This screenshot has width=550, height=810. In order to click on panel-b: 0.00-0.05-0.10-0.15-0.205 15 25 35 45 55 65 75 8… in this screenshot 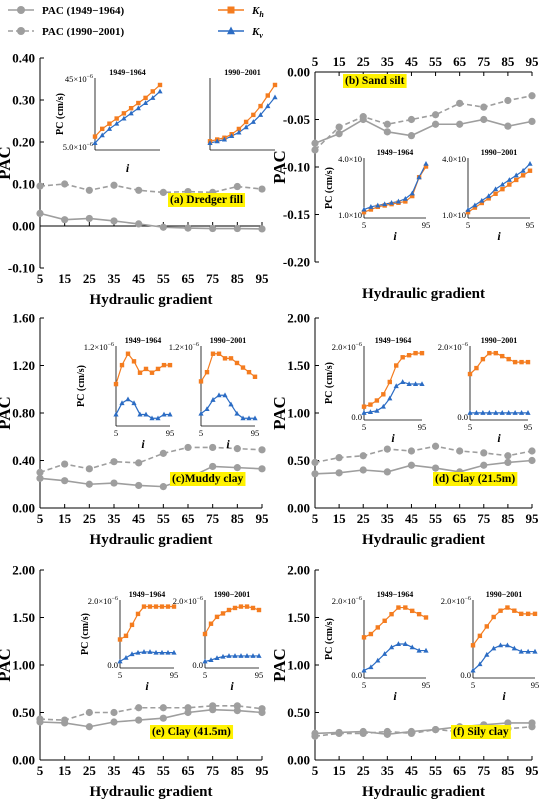, I will do `click(404, 178)`.